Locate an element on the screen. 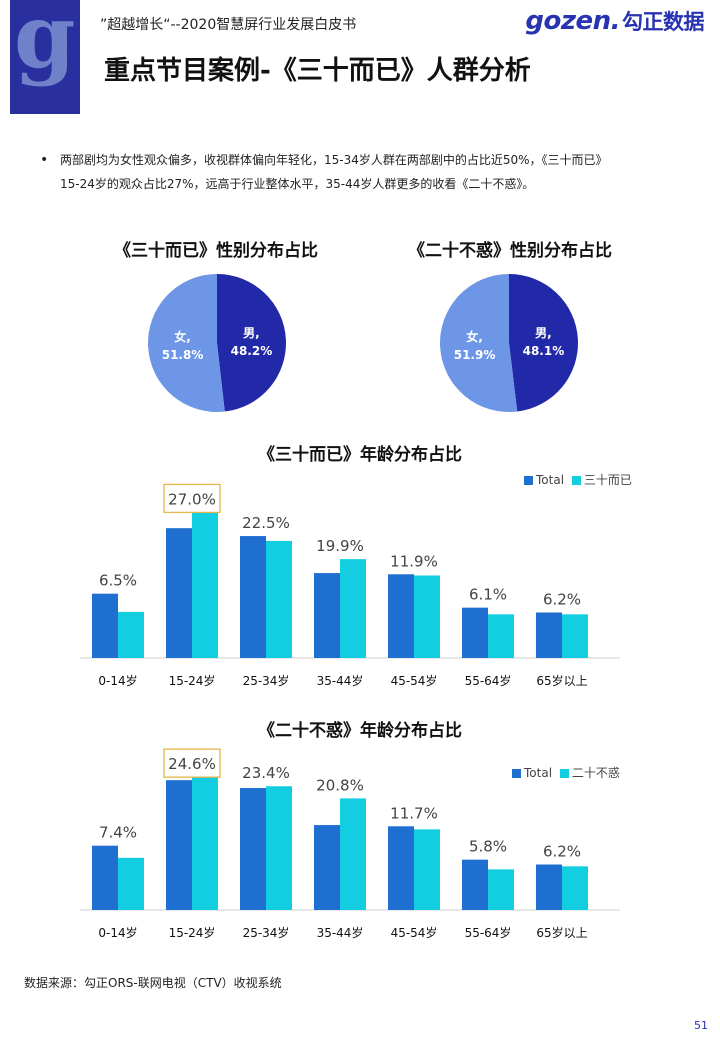  bar-value-label: 7.4% is located at coordinates (118, 833).